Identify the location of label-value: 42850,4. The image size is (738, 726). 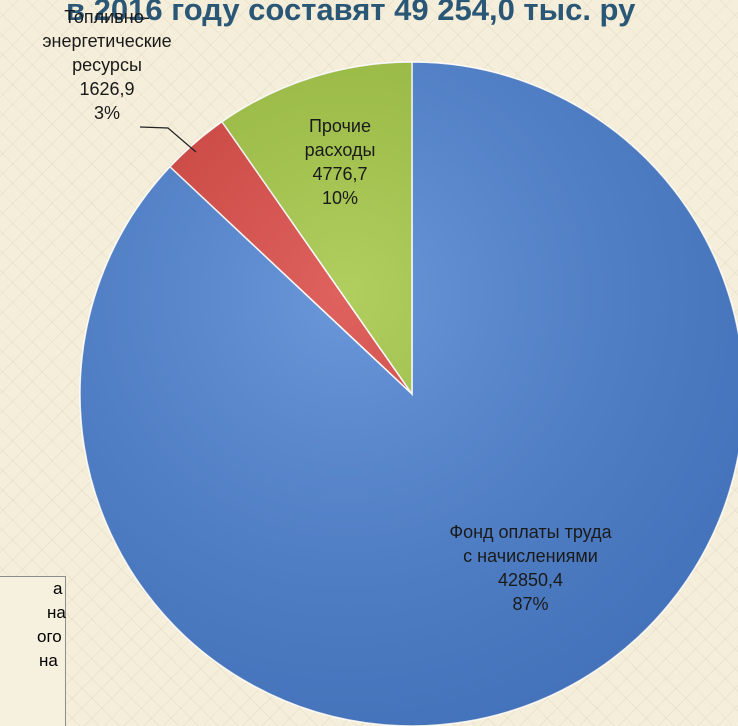
(530, 580).